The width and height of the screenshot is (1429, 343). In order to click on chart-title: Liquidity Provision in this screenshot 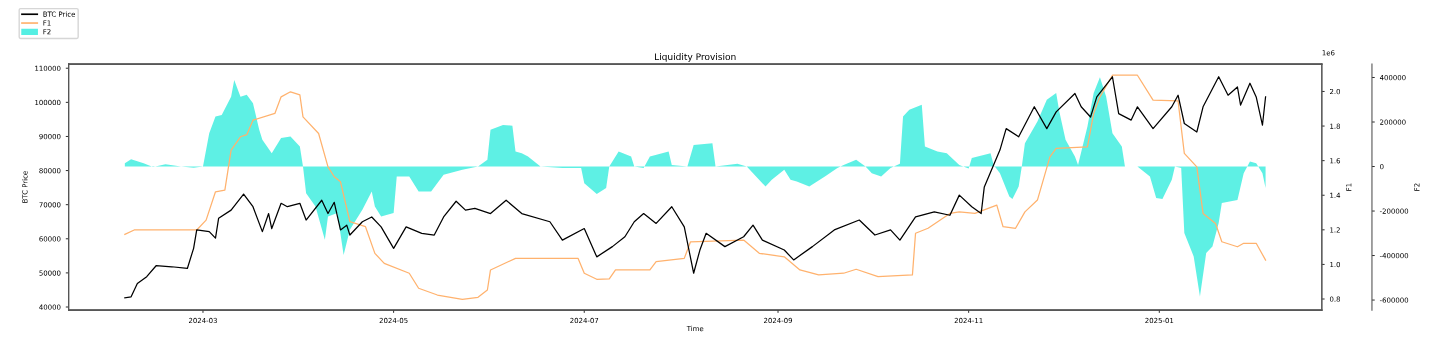, I will do `click(695, 57)`.